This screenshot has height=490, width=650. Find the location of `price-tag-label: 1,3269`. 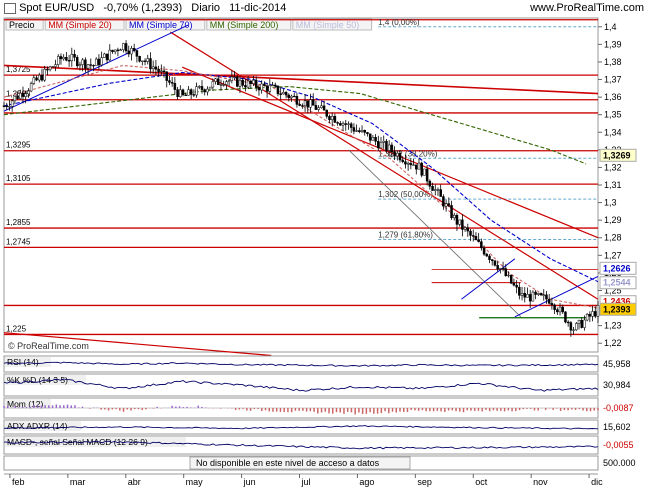

price-tag-label: 1,3269 is located at coordinates (617, 155).